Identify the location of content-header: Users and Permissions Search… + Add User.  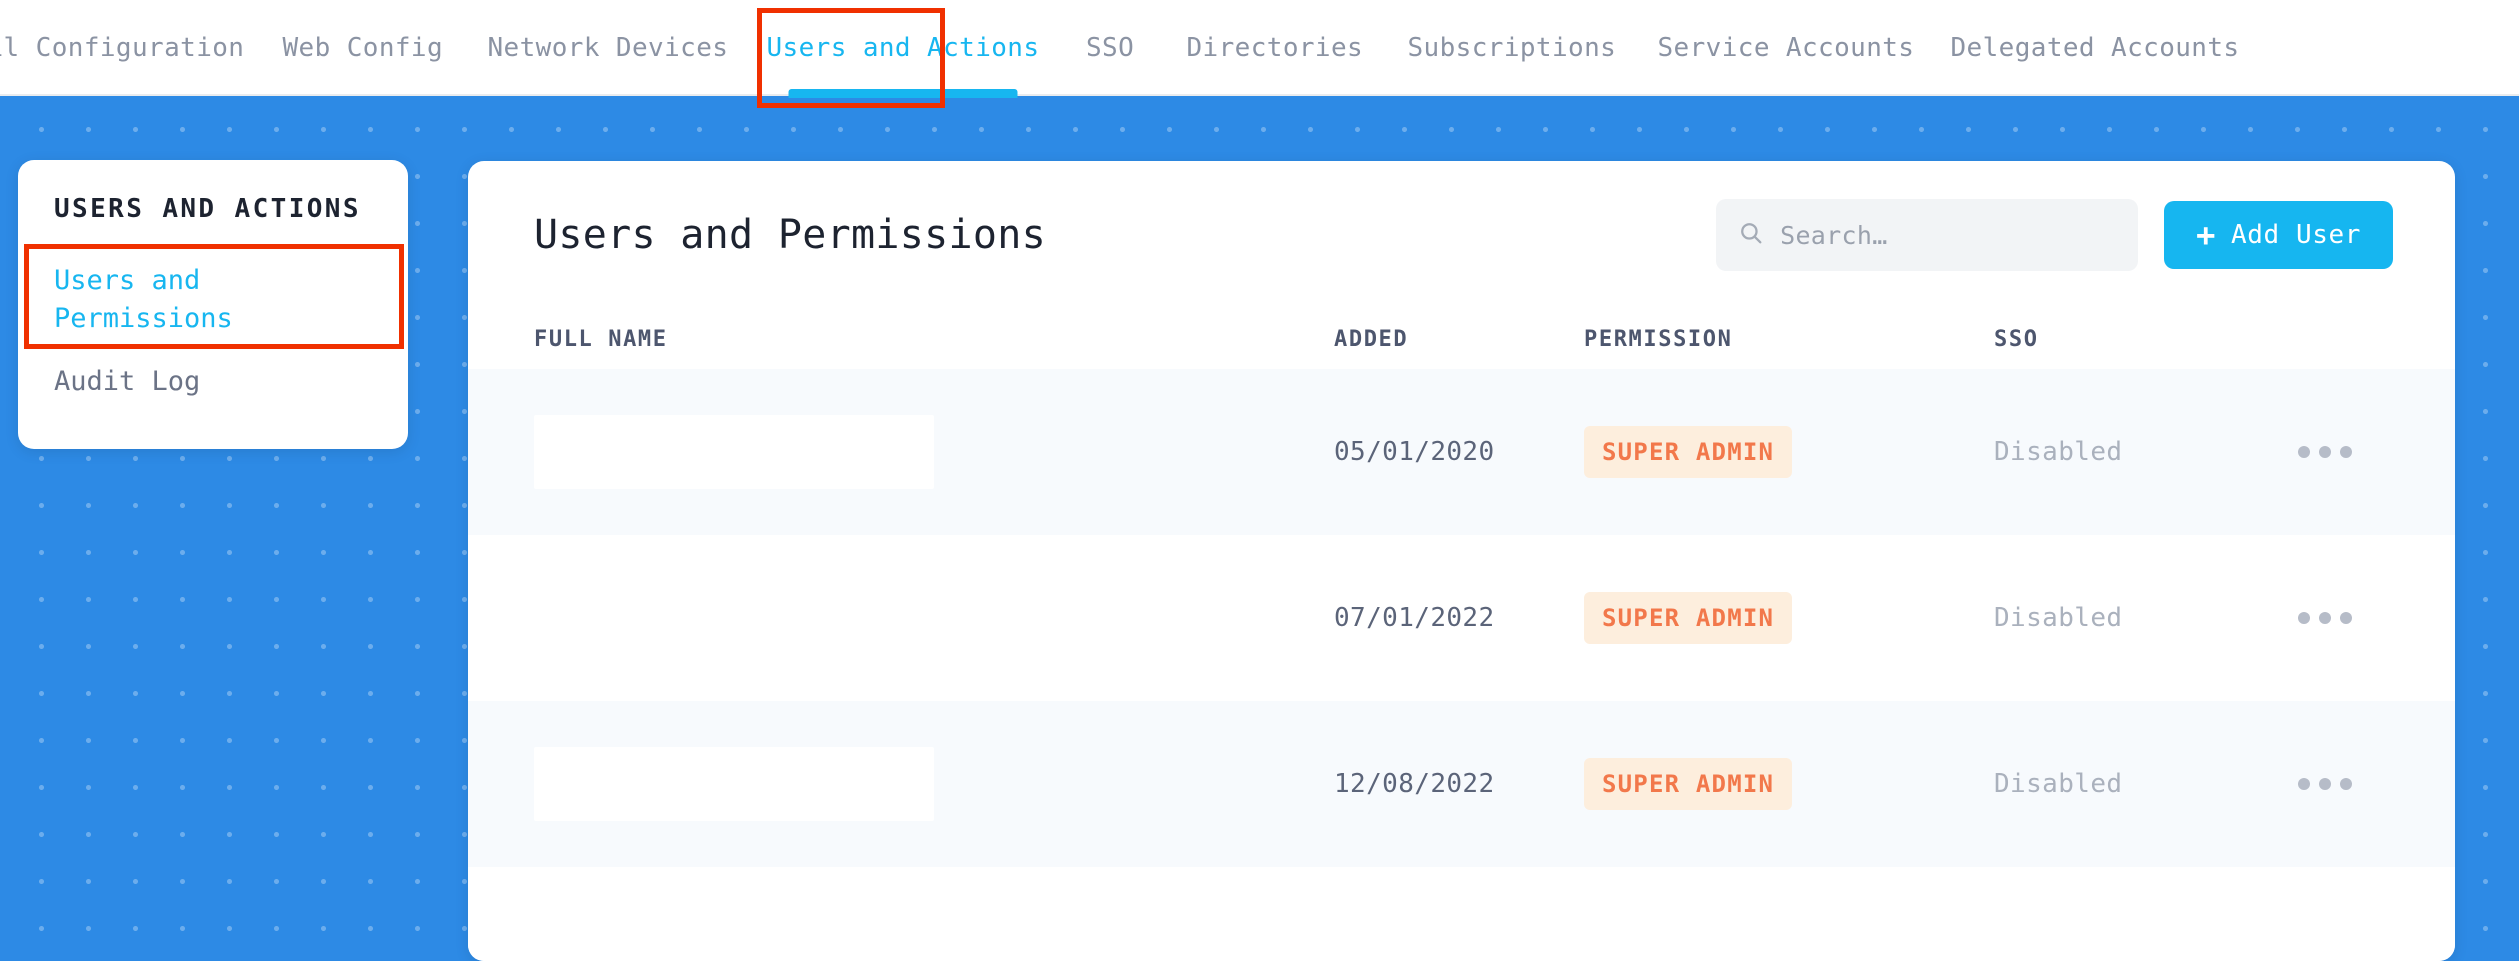
(1461, 235).